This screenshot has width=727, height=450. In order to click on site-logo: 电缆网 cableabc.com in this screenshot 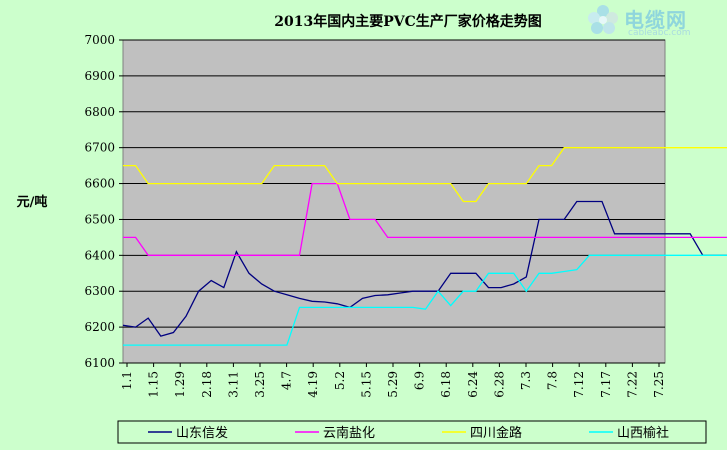, I will do `click(651, 21)`.